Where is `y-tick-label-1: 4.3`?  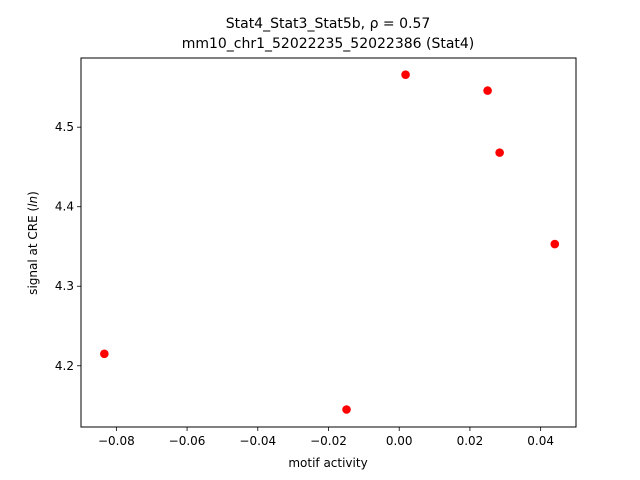
y-tick-label-1: 4.3 is located at coordinates (64, 286).